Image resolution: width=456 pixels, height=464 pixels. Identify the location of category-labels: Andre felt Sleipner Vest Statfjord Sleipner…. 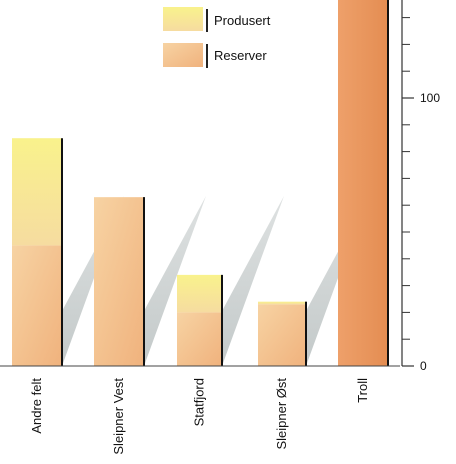
(199, 416).